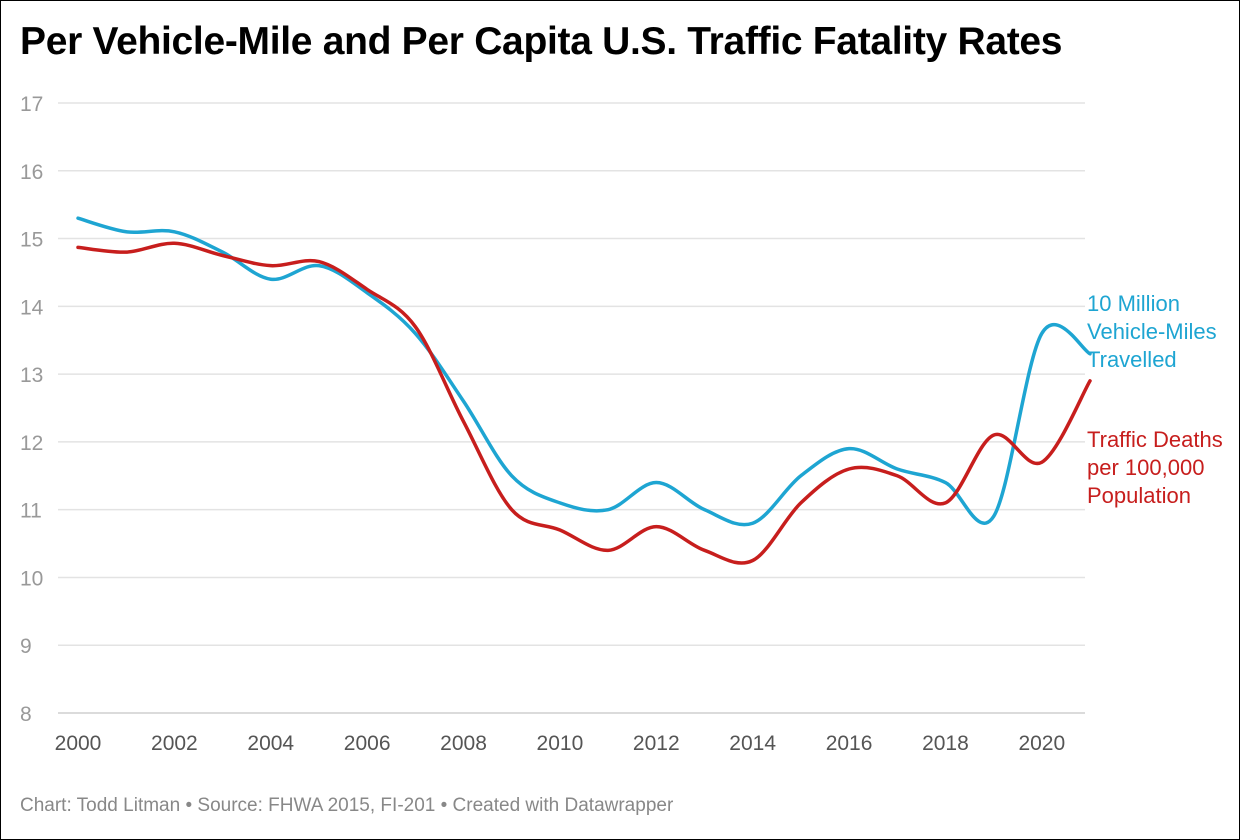 This screenshot has width=1240, height=840. What do you see at coordinates (31, 375) in the screenshot?
I see `y-tick-label: 13` at bounding box center [31, 375].